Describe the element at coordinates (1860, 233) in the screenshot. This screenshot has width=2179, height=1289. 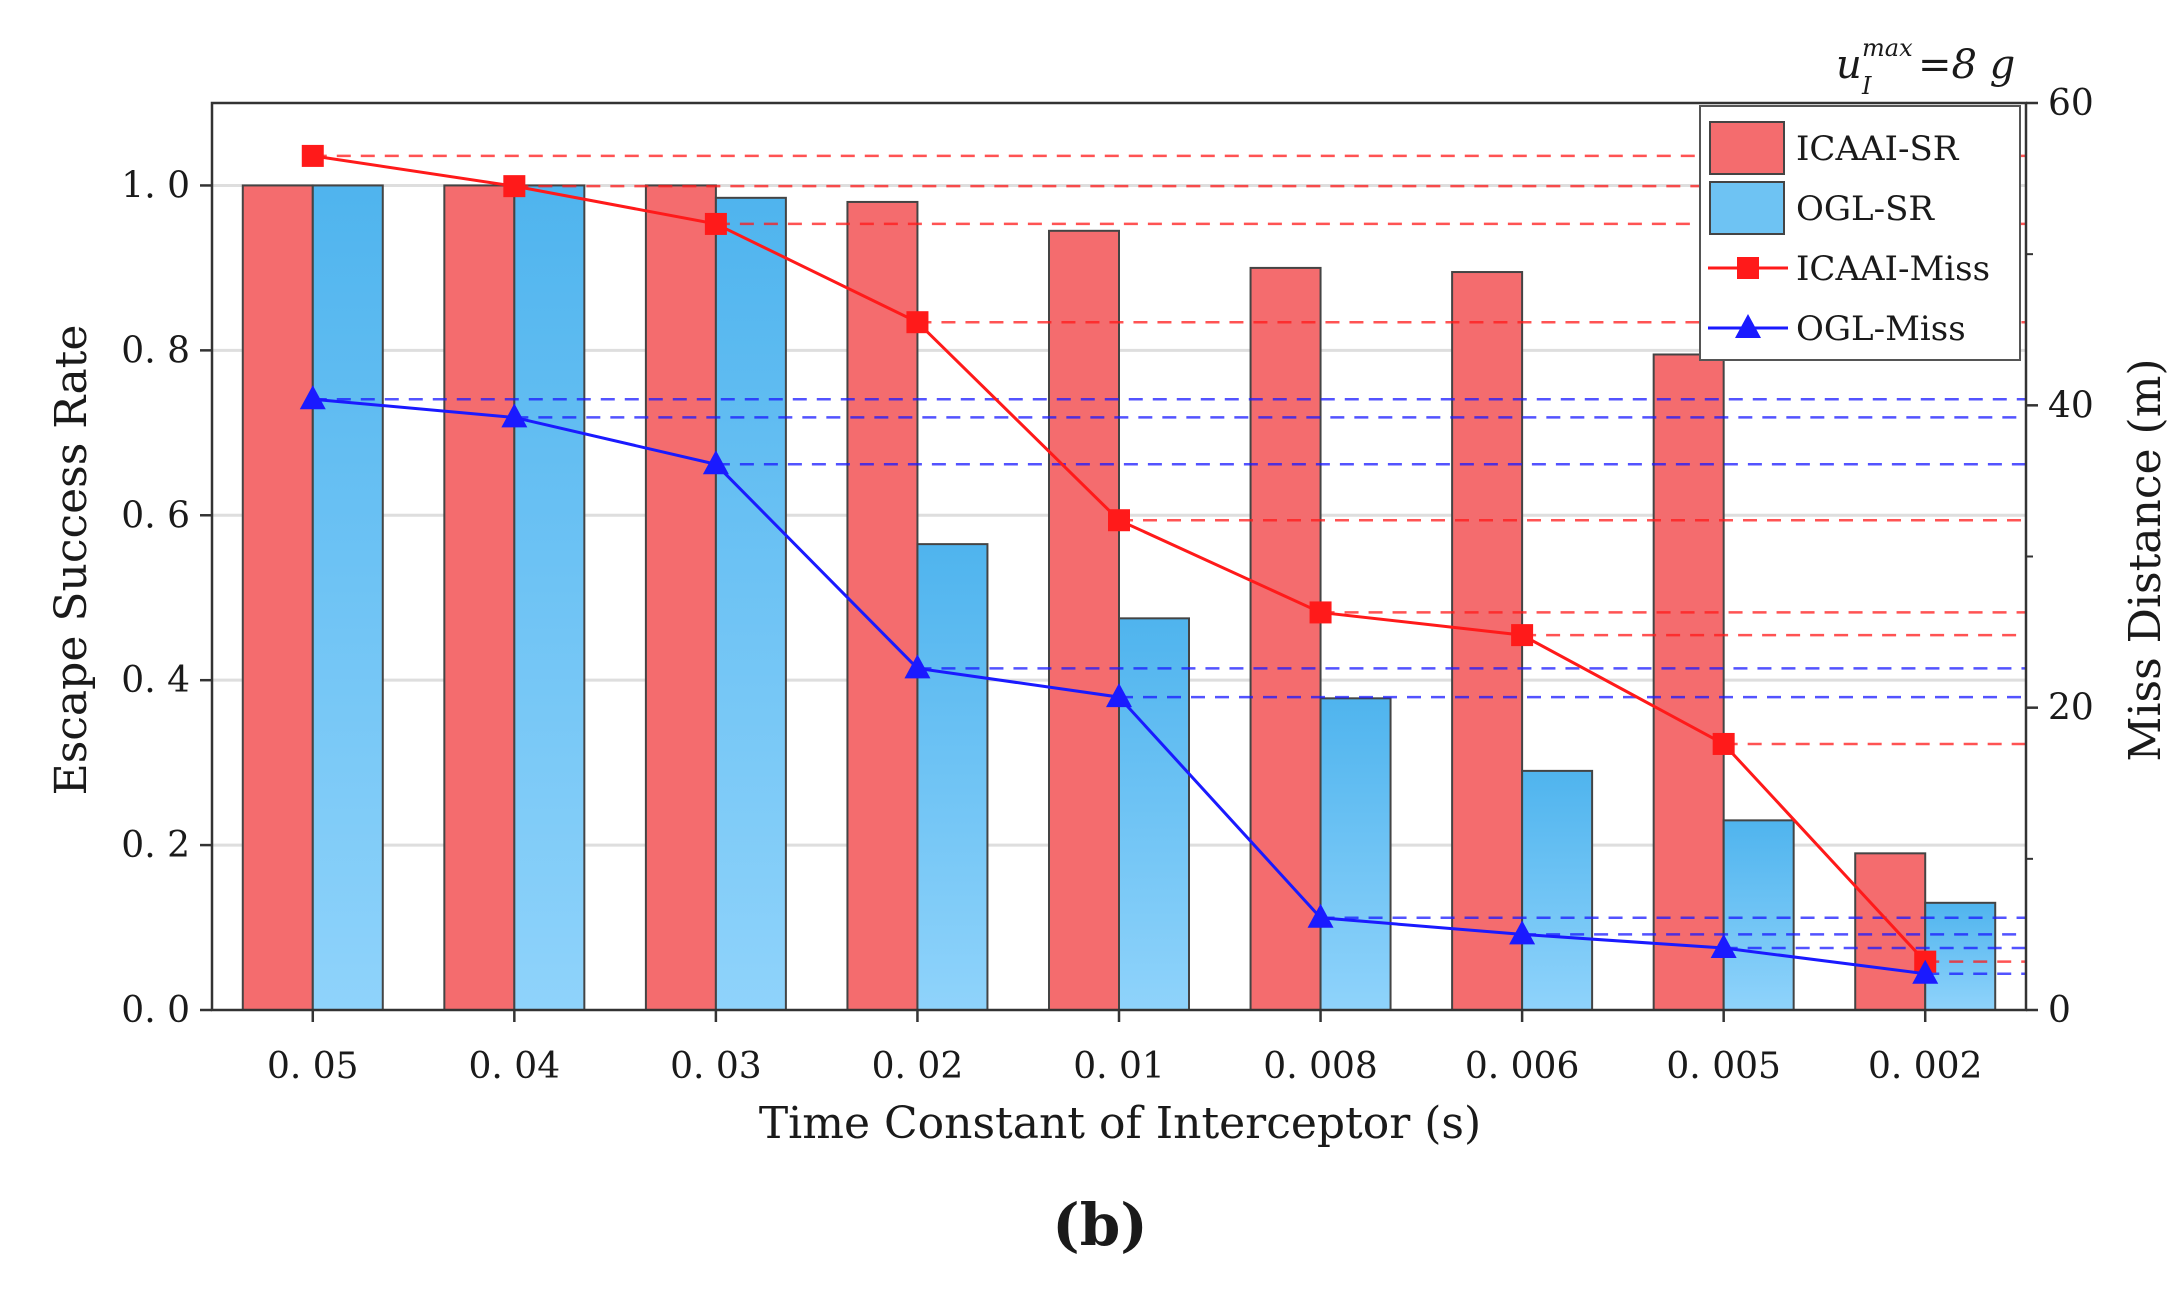
I see `legend: ICAAI-SR OGL-SR ICAAI-Miss OGL-Miss` at that location.